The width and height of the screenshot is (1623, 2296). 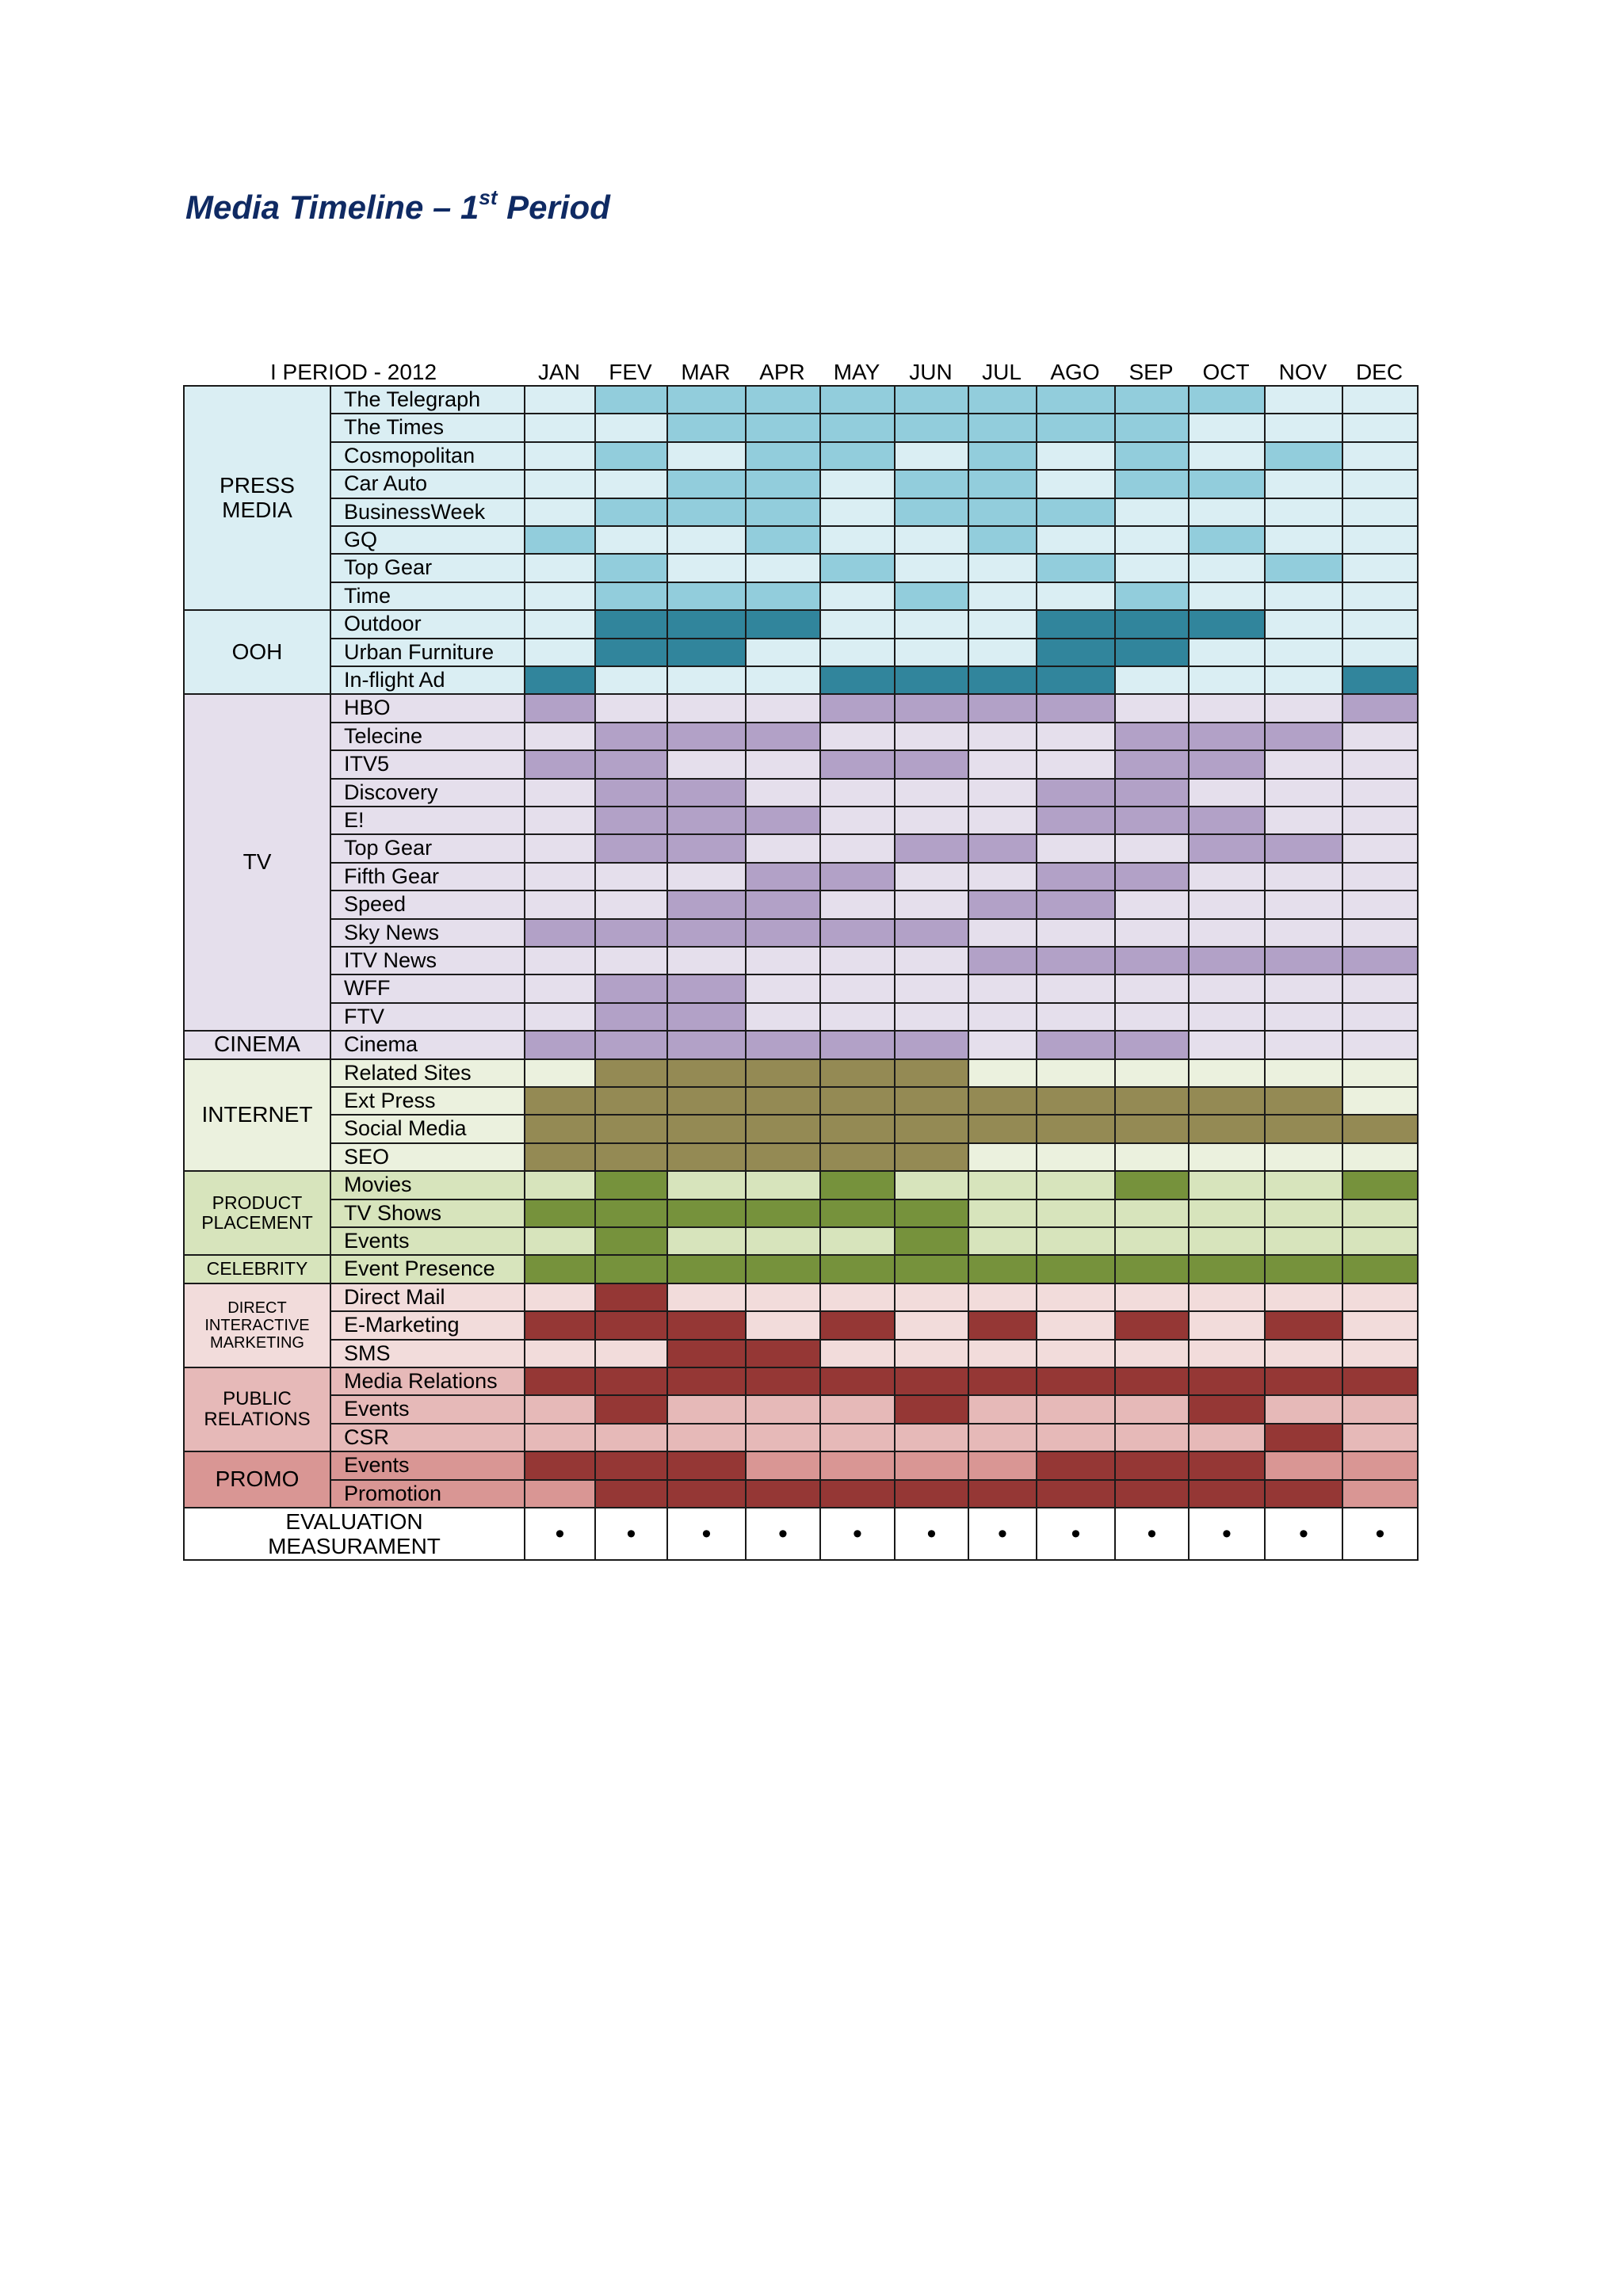 I want to click on group-product-placement: PRODUCT PLACEMENT, so click(x=257, y=1213).